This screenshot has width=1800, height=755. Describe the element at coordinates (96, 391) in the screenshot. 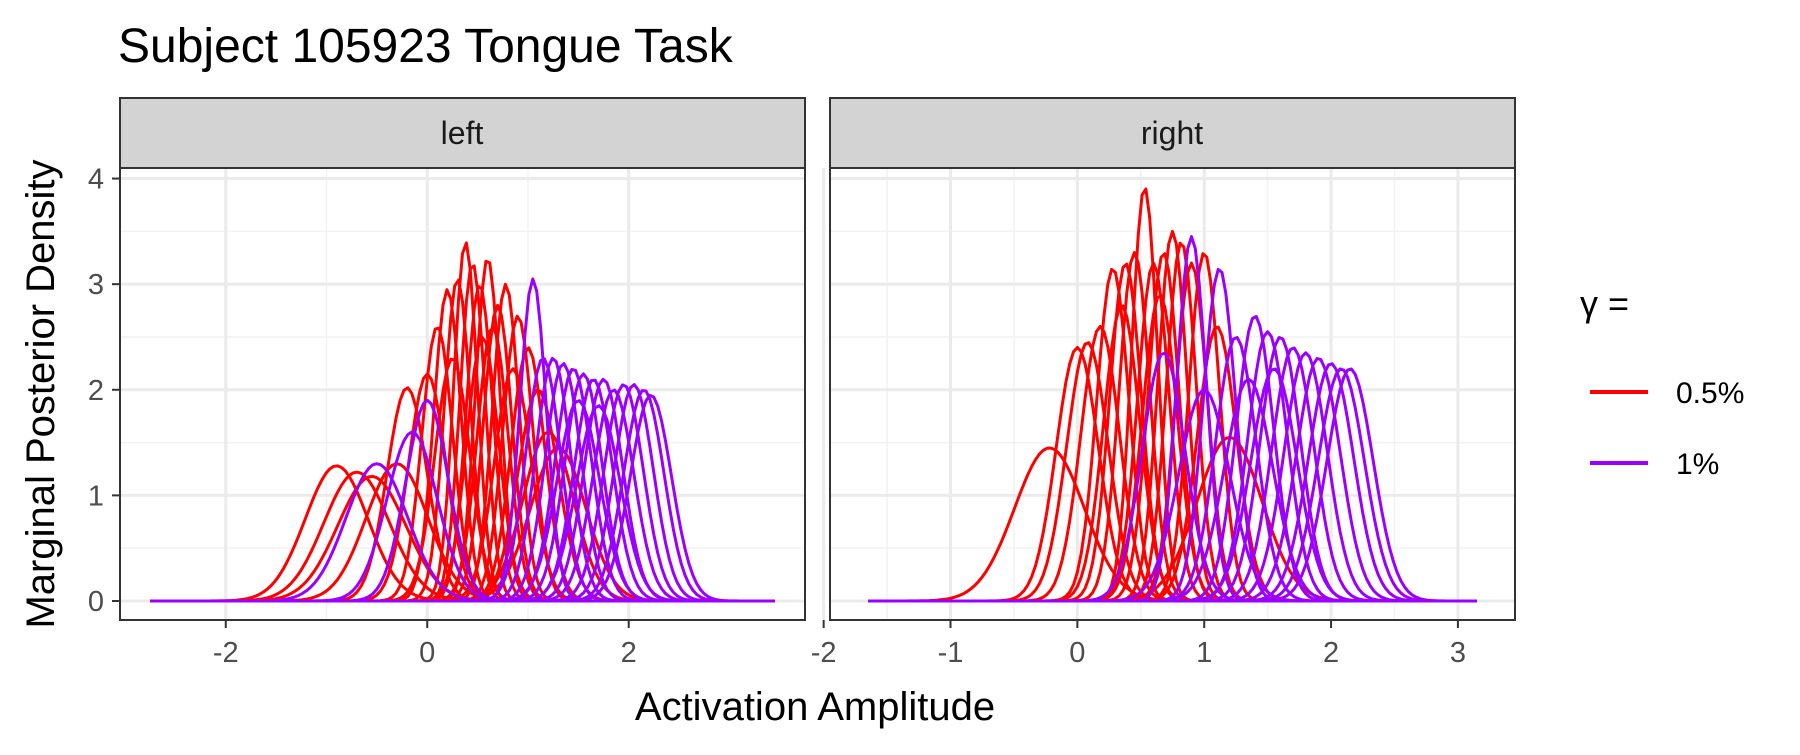

I see `y-tick-label: 2` at that location.